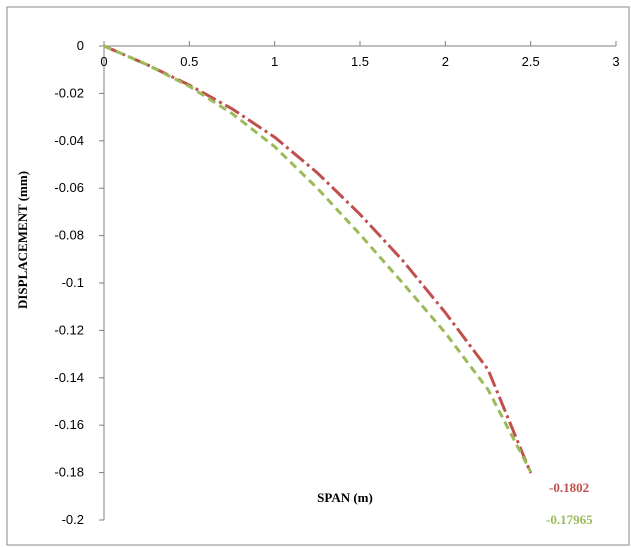  Describe the element at coordinates (69, 329) in the screenshot. I see `y-tick-label: -0.12` at that location.